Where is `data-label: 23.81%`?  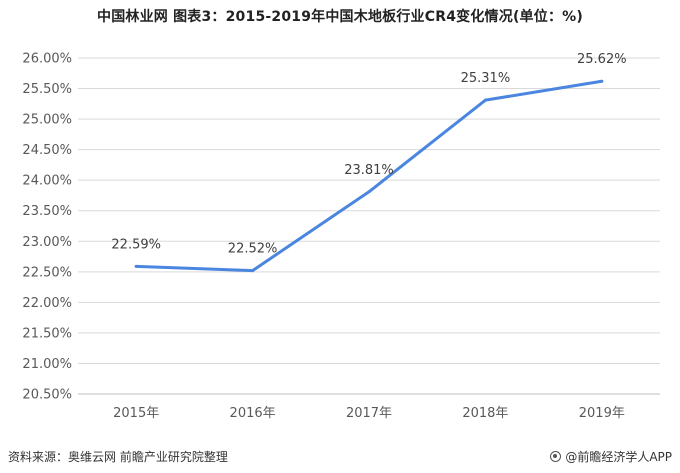
data-label: 23.81% is located at coordinates (369, 170).